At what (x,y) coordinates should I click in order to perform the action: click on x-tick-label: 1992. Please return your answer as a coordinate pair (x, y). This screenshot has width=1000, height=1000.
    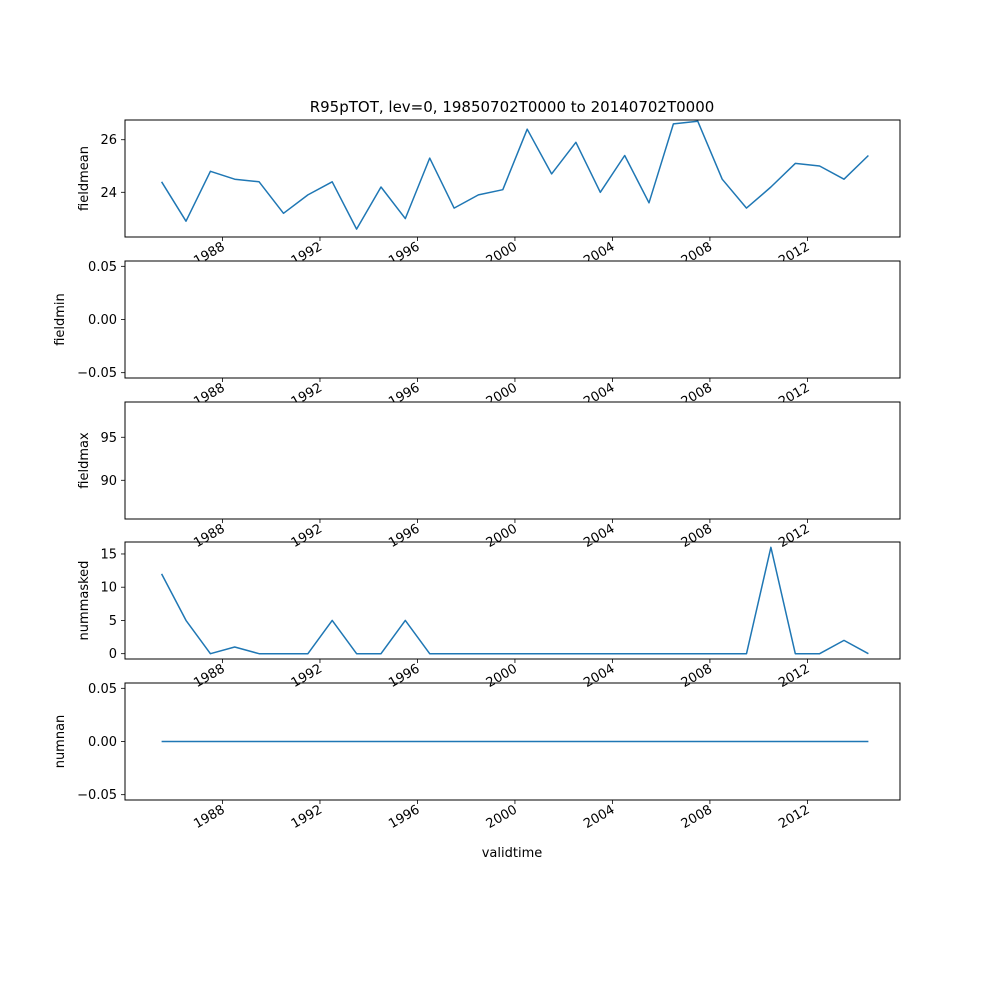
    Looking at the image, I should click on (307, 817).